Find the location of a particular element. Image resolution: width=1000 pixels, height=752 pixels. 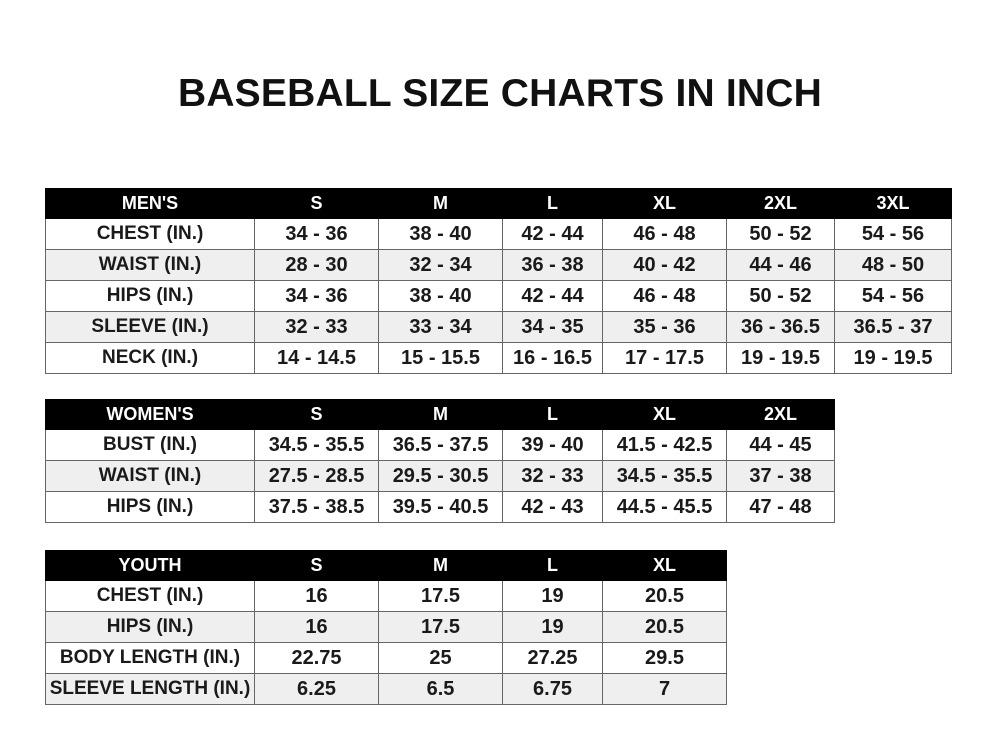

size-header: 3XL is located at coordinates (893, 203).